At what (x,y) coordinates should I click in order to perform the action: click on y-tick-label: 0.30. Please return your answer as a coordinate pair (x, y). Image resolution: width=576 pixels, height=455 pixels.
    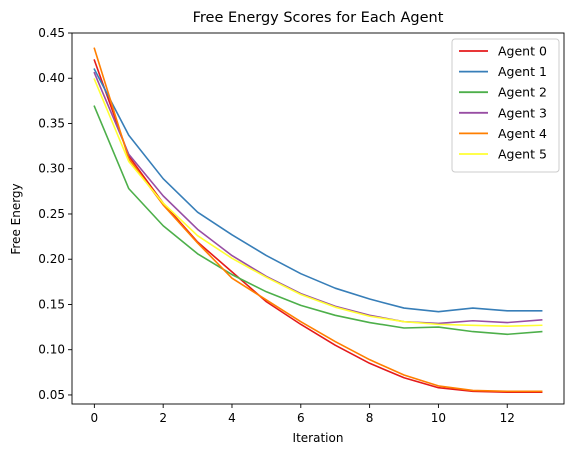
    Looking at the image, I should click on (51, 169).